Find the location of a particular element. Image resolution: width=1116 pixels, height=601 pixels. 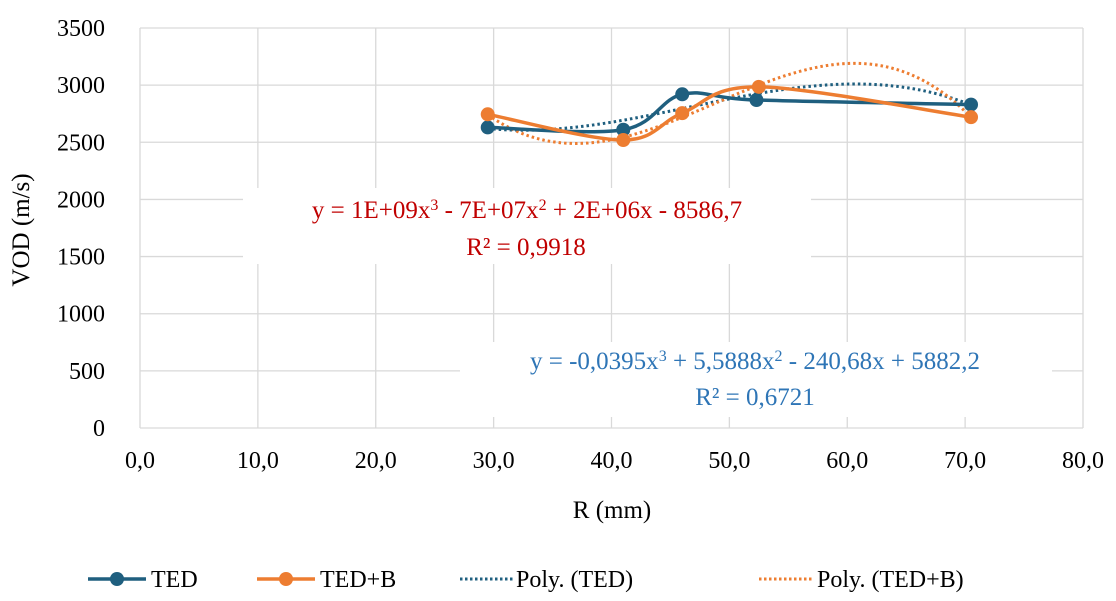

legend: TED TED+B Poly. (TED) Poly. (TED+B) is located at coordinates (526, 580).